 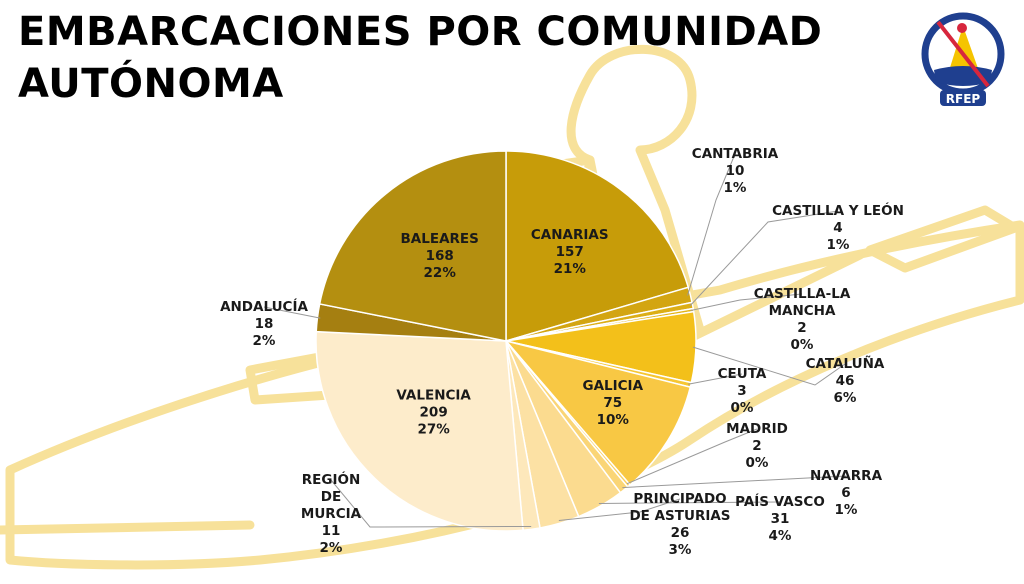 I want to click on data-label-pais-vasco: PAÍS VASCO 31 4%, so click(x=780, y=518).